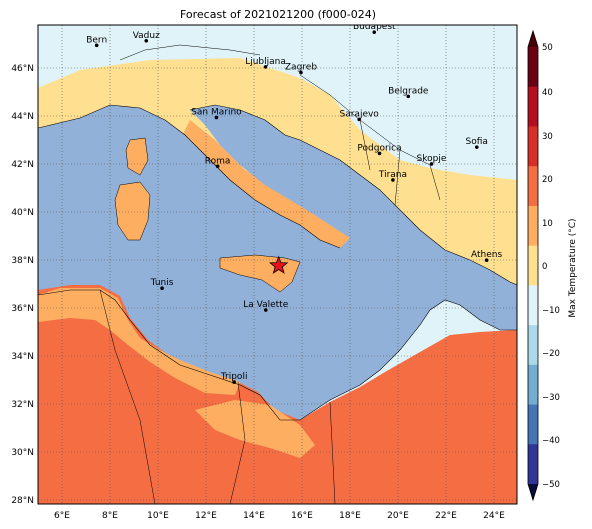 This screenshot has height=529, width=592. What do you see at coordinates (533, 492) in the screenshot?
I see `colorbar-extend-min` at bounding box center [533, 492].